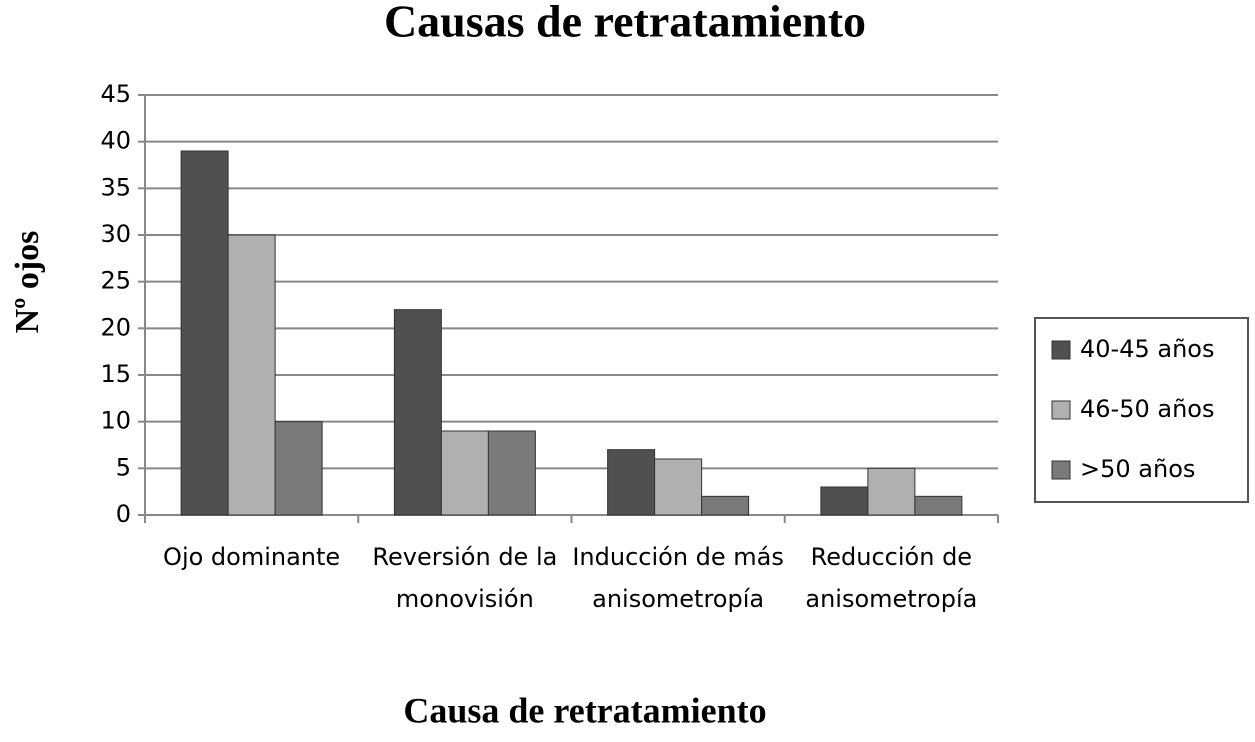 The width and height of the screenshot is (1255, 742). What do you see at coordinates (1147, 409) in the screenshot?
I see `legend-label: 46-50 años` at bounding box center [1147, 409].